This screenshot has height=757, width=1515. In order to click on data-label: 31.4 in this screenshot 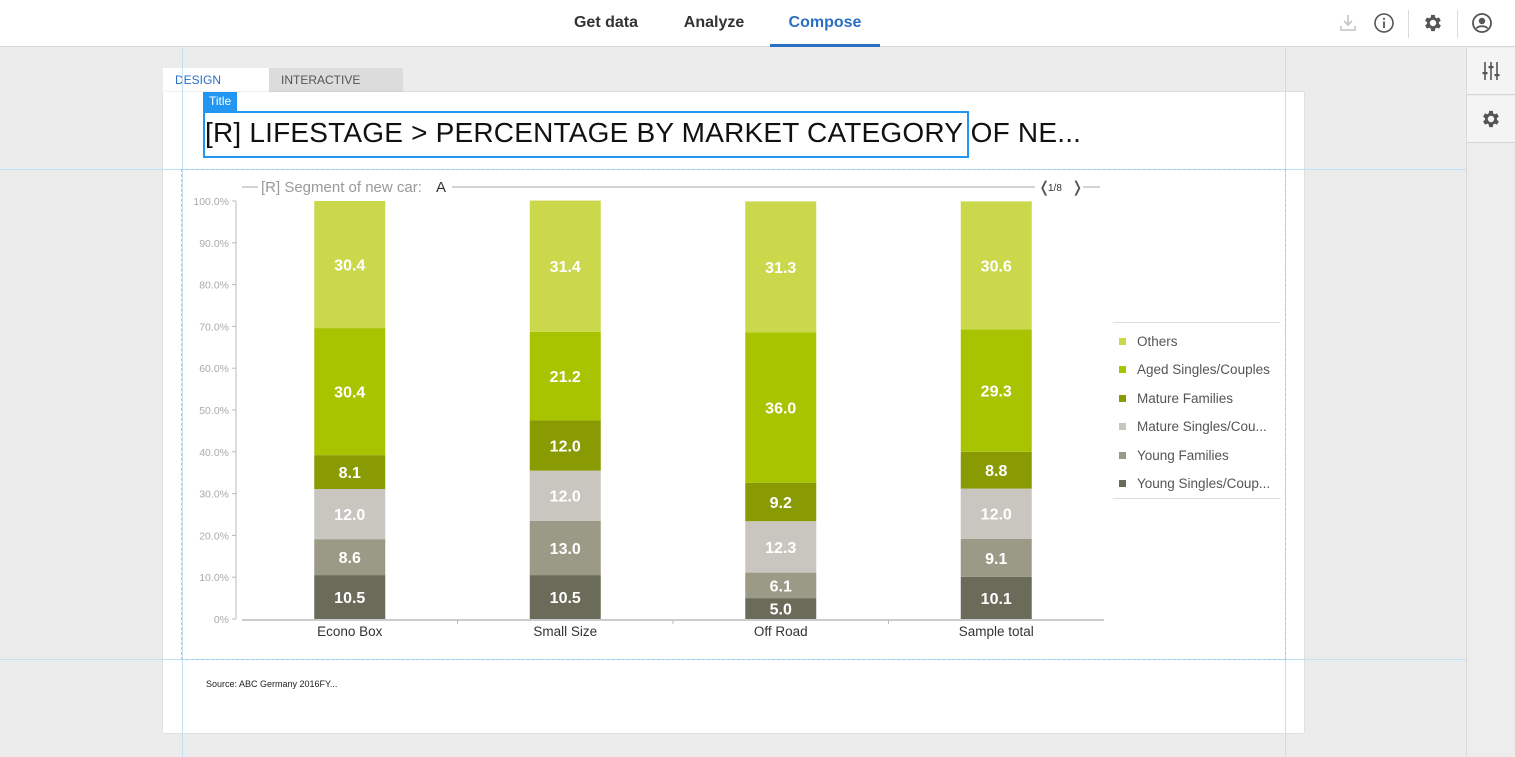, I will do `click(565, 267)`.